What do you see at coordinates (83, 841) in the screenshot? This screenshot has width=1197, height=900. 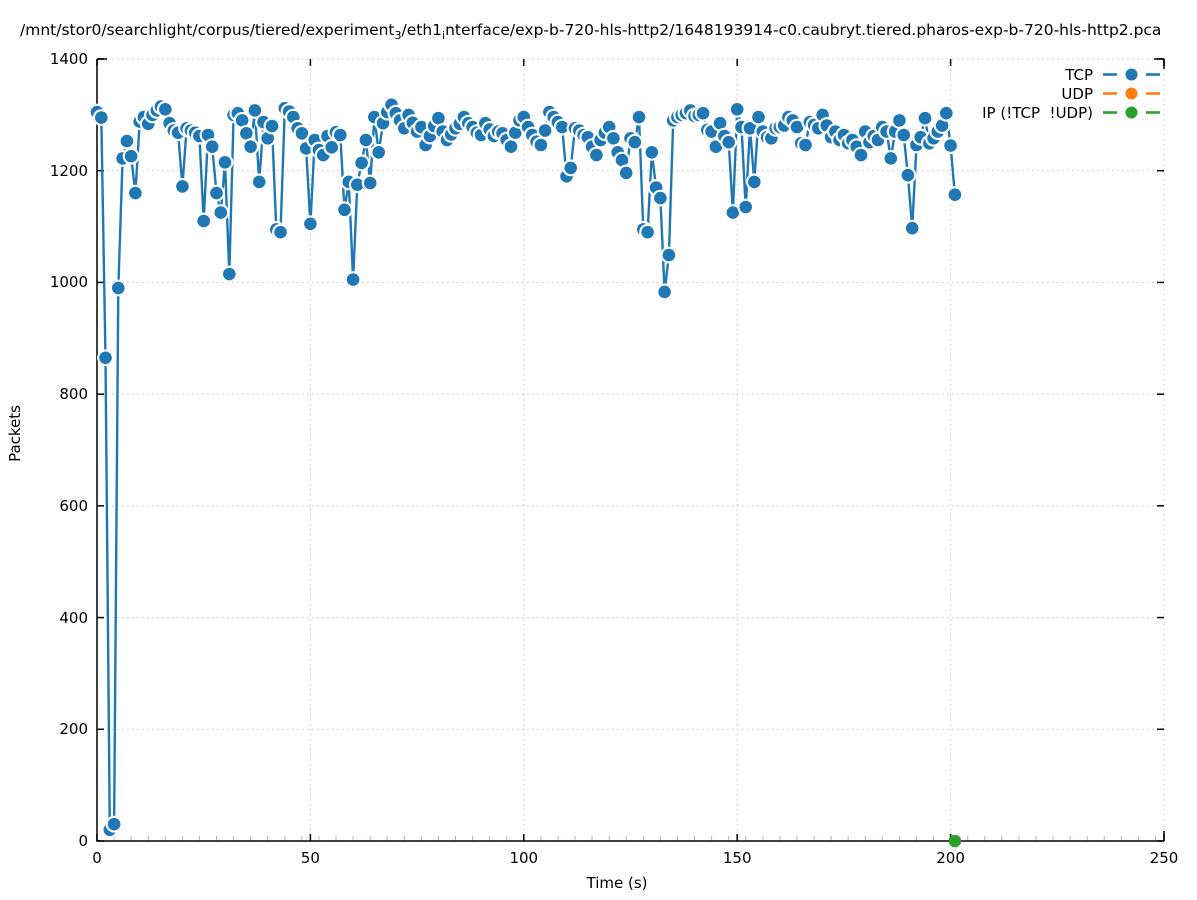 I see `y-tick-label: 0` at bounding box center [83, 841].